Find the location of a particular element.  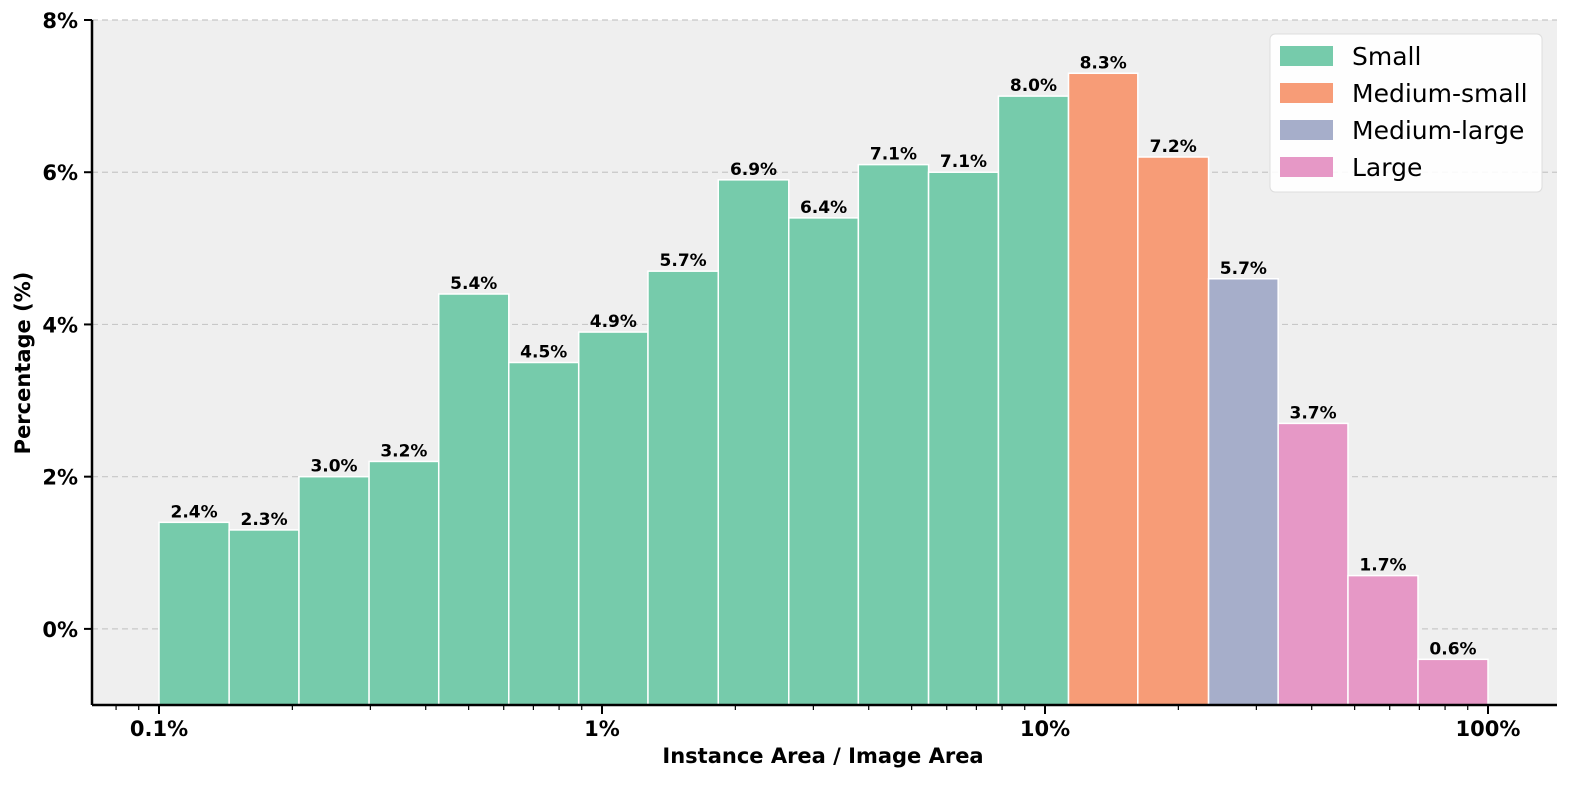

bar-value-label: 5.4% is located at coordinates (473, 284).